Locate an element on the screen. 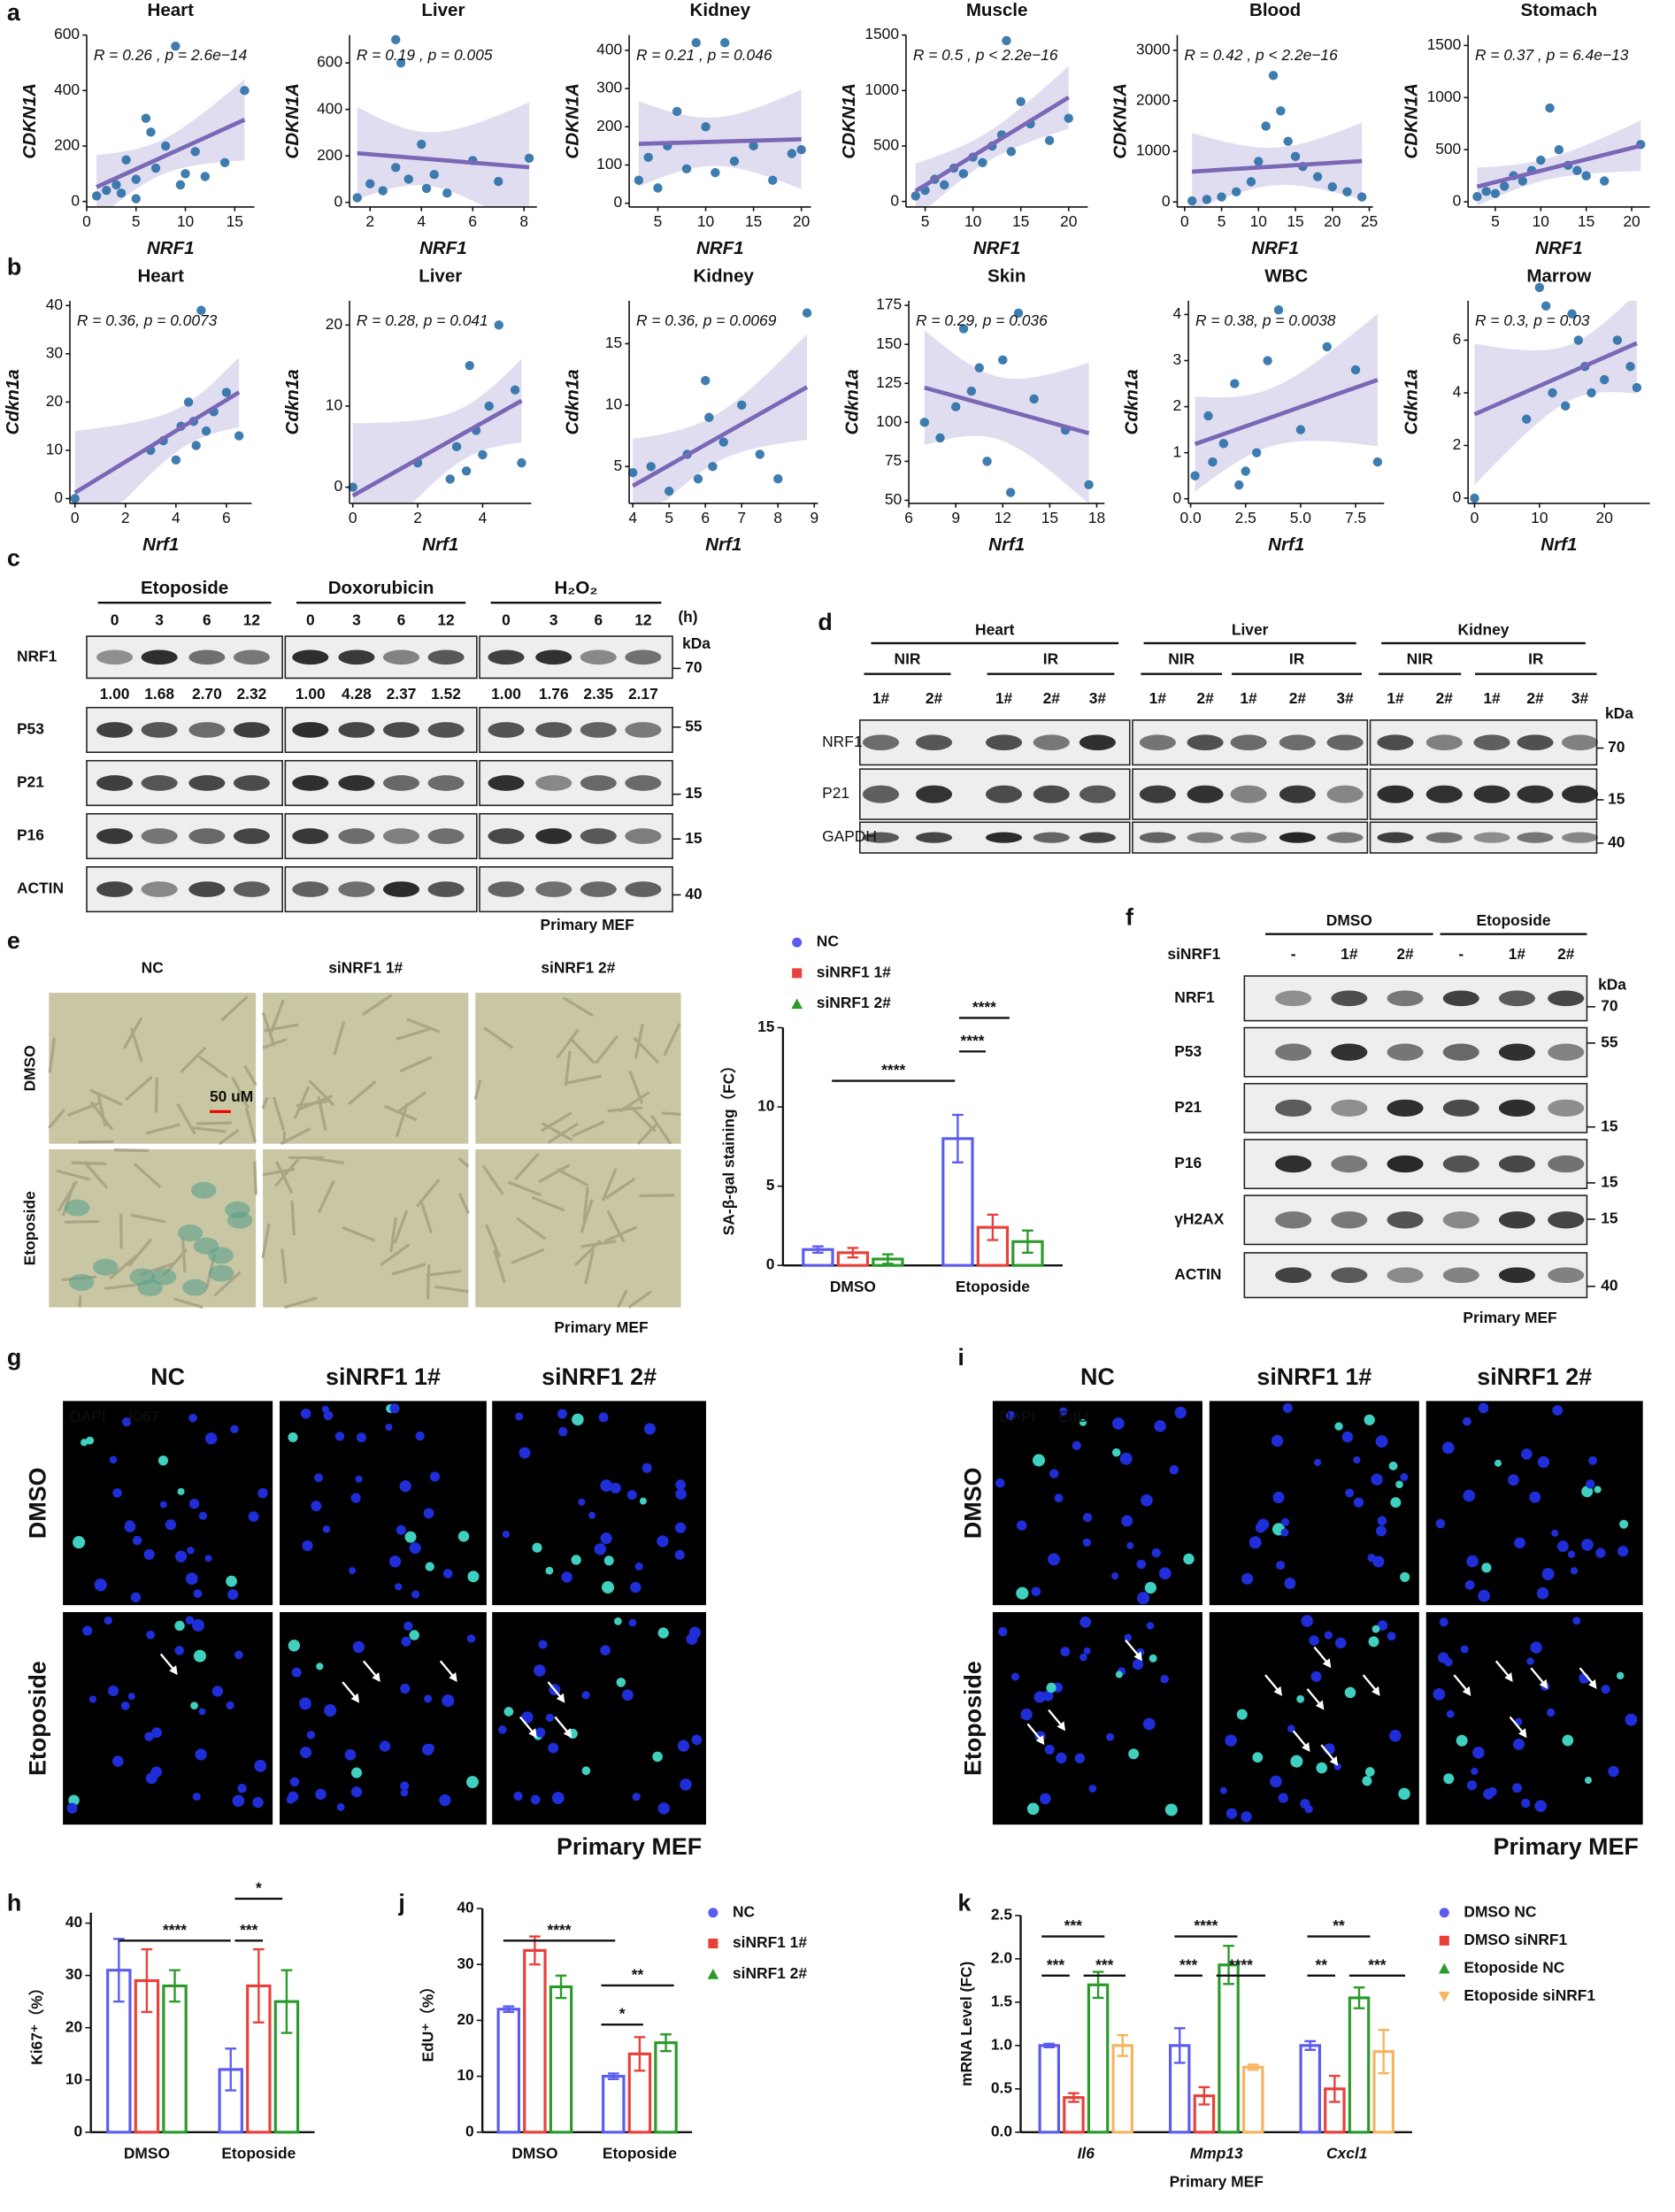 Image resolution: width=1675 pixels, height=2212 pixels. y-tick-label: 0.5 is located at coordinates (1002, 2087).